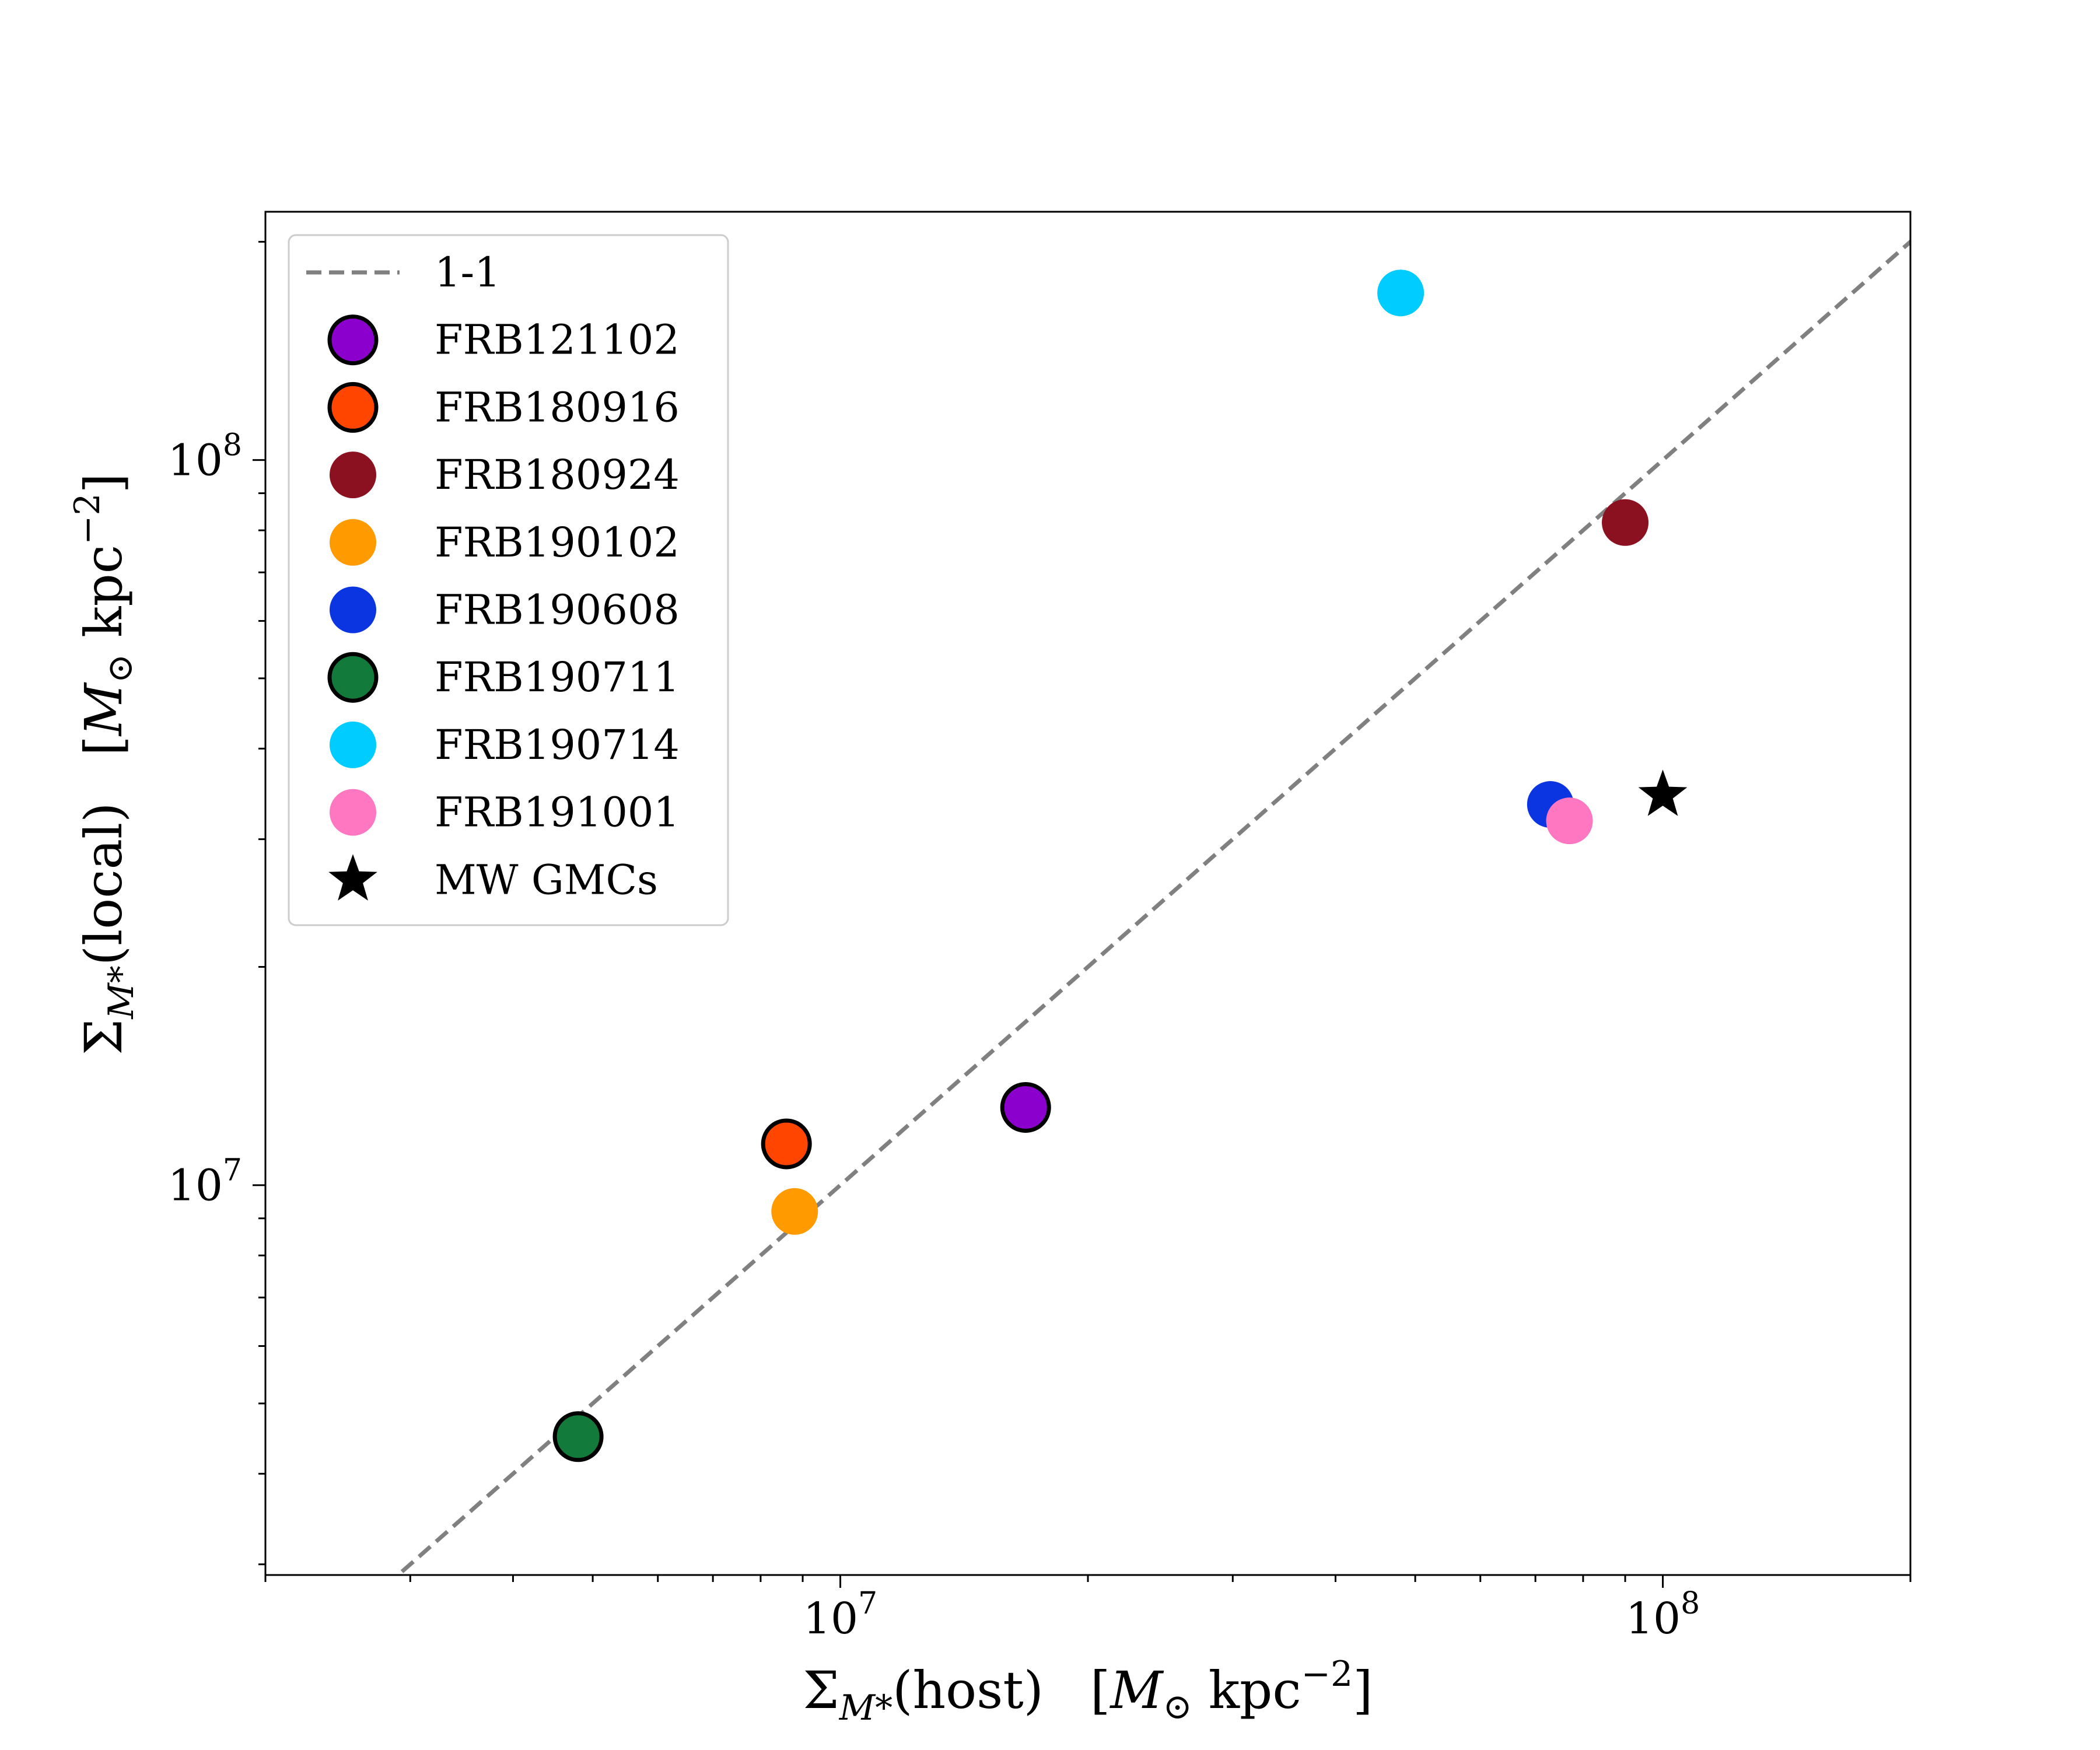 This screenshot has height=1750, width=2100. What do you see at coordinates (794, 1211) in the screenshot?
I see `point-frb190102` at bounding box center [794, 1211].